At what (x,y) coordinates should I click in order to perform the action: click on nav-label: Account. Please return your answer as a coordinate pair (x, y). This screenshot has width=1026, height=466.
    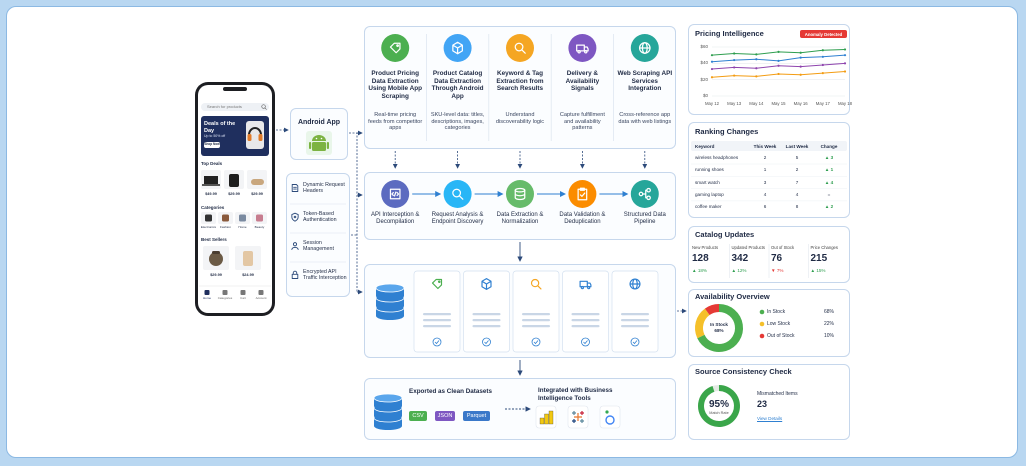
    Looking at the image, I should click on (261, 298).